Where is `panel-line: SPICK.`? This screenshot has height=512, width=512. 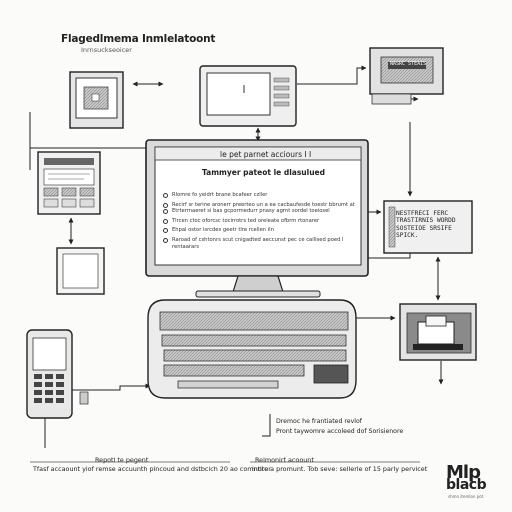
panel-line: SPICK. is located at coordinates (407, 236).